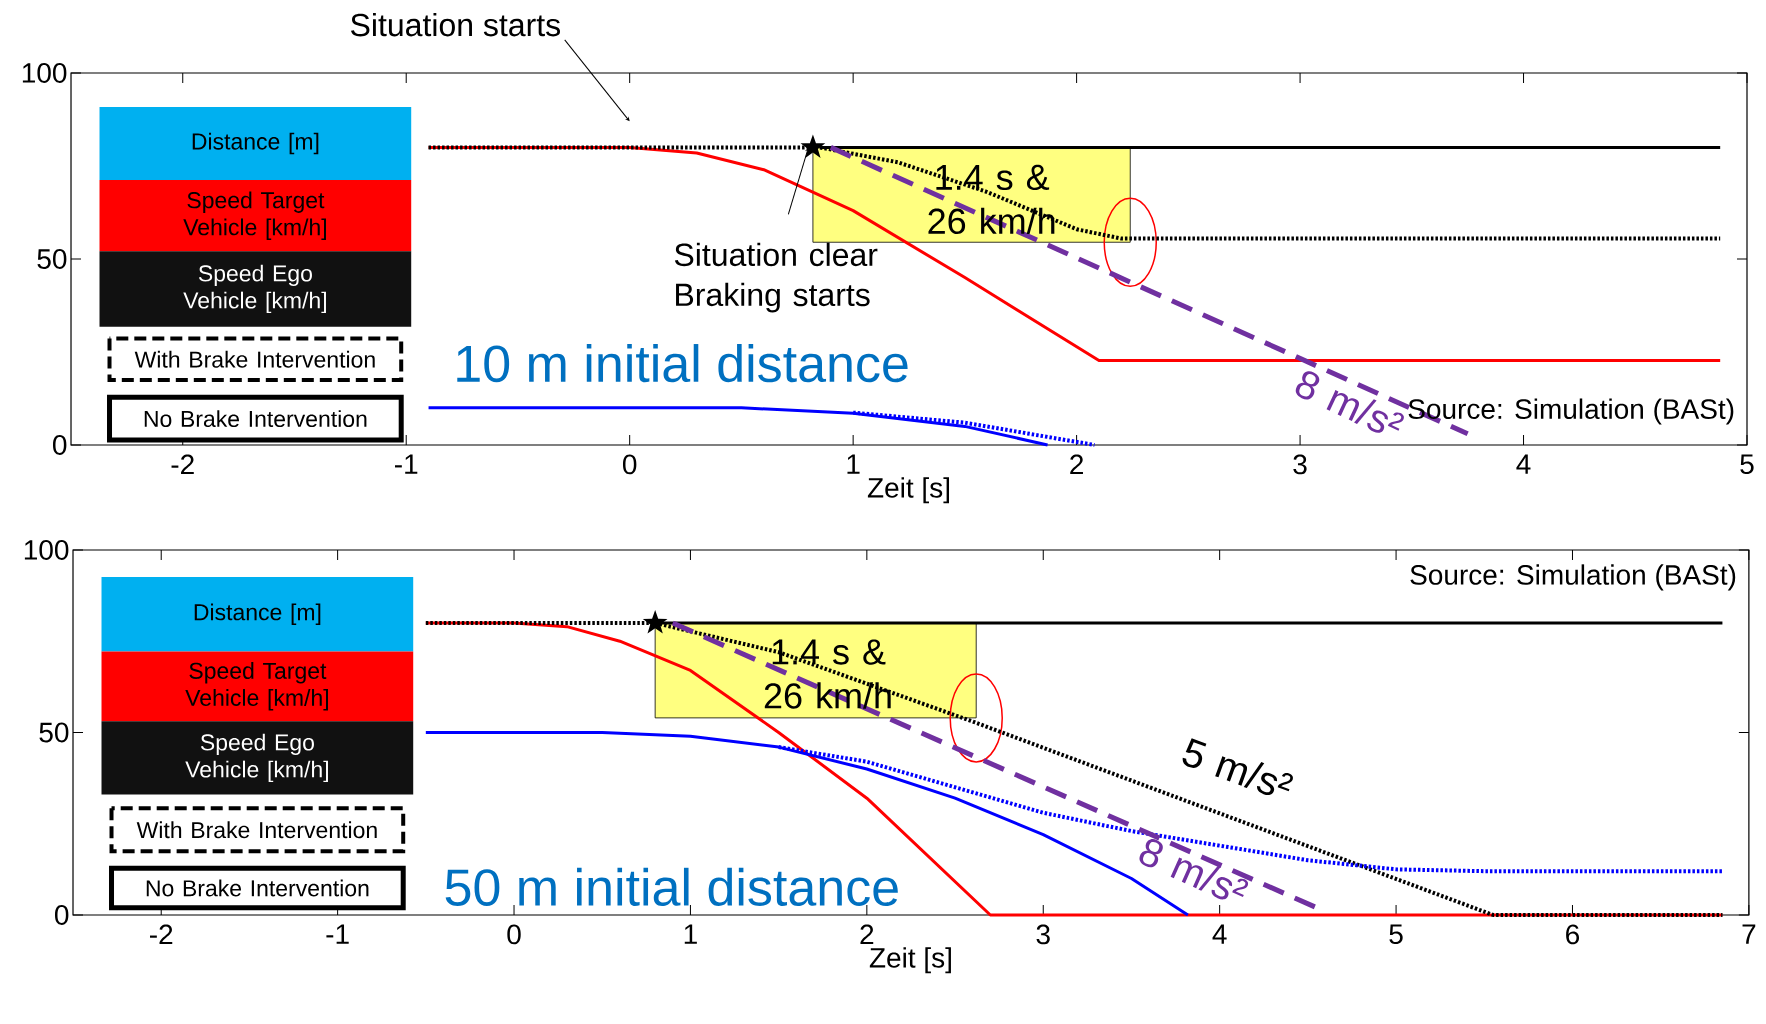  Describe the element at coordinates (1237, 767) in the screenshot. I see `annotation: 5 m/s²` at that location.